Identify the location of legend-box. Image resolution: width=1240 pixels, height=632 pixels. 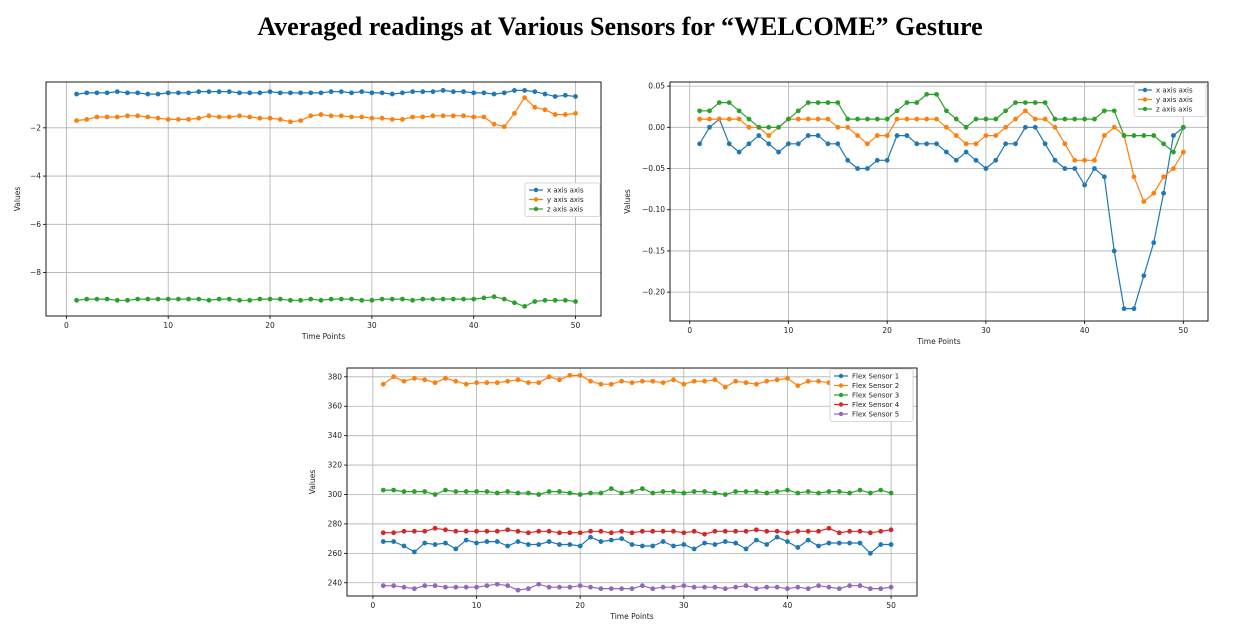
(1170, 99).